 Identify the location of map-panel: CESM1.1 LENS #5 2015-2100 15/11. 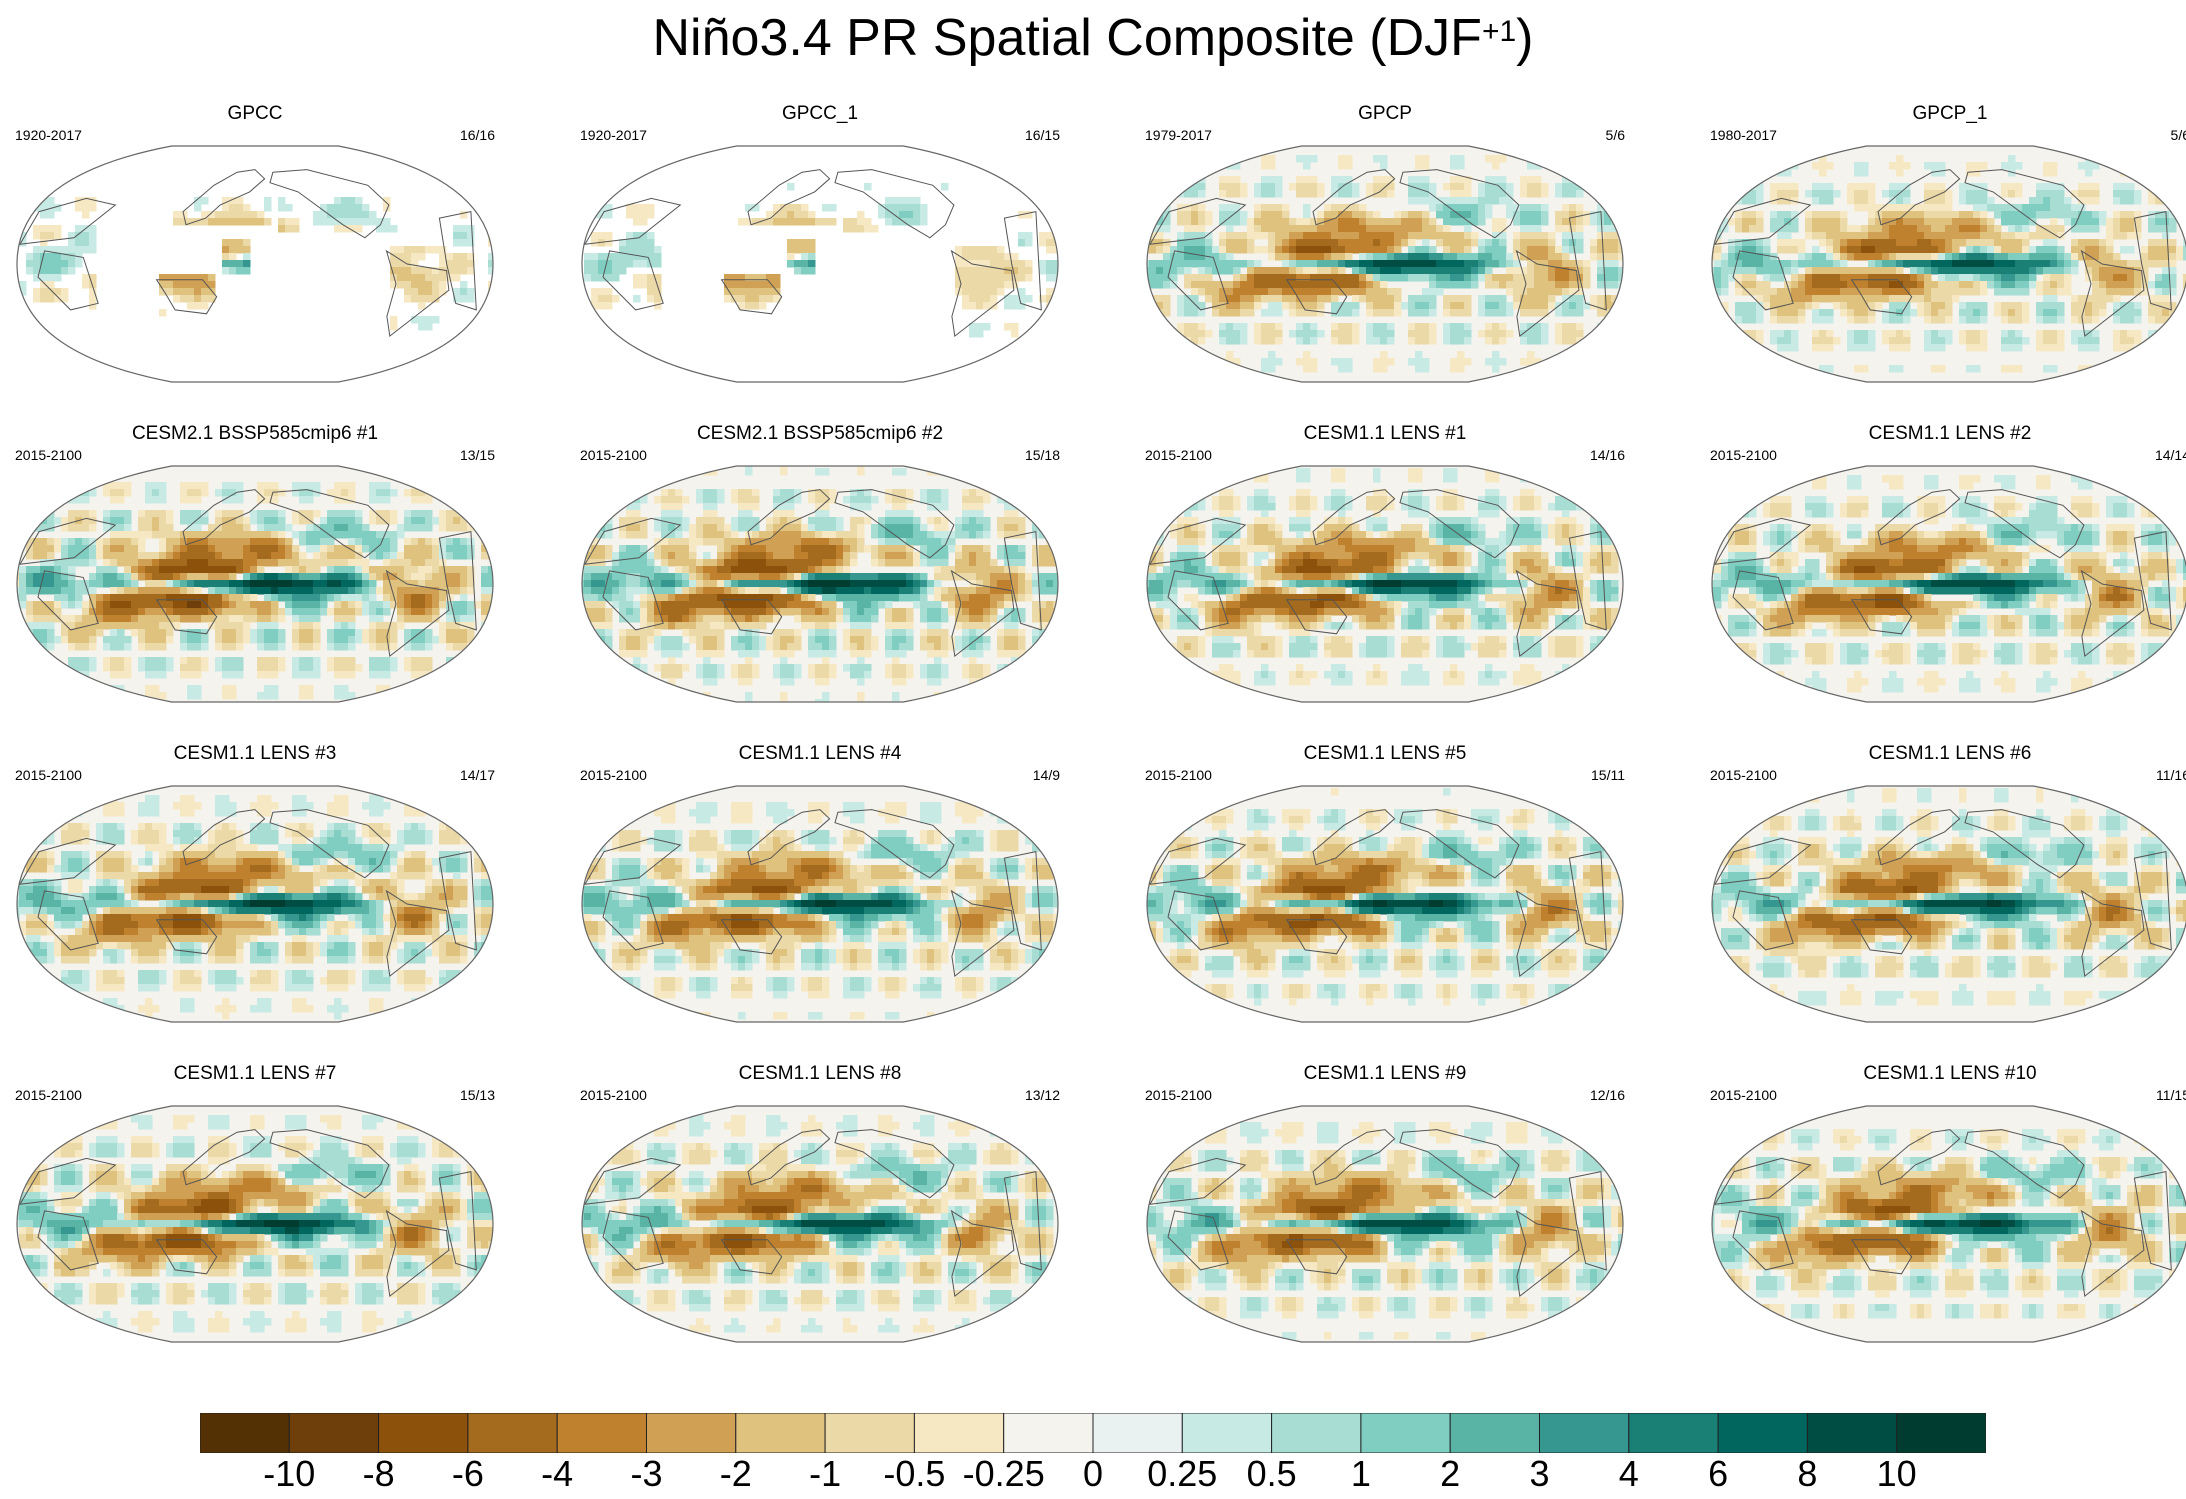
(1385, 885).